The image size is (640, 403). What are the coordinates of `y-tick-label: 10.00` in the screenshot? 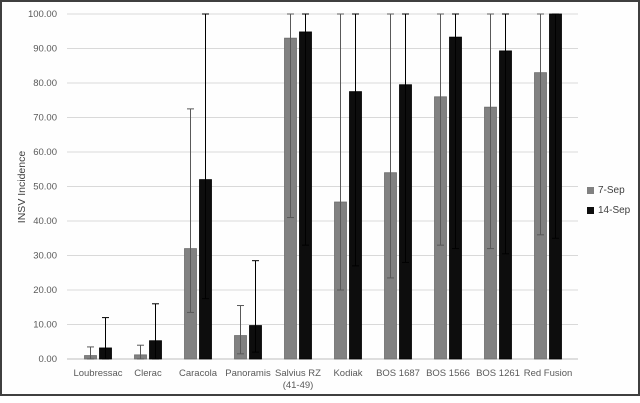 It's located at (45, 325).